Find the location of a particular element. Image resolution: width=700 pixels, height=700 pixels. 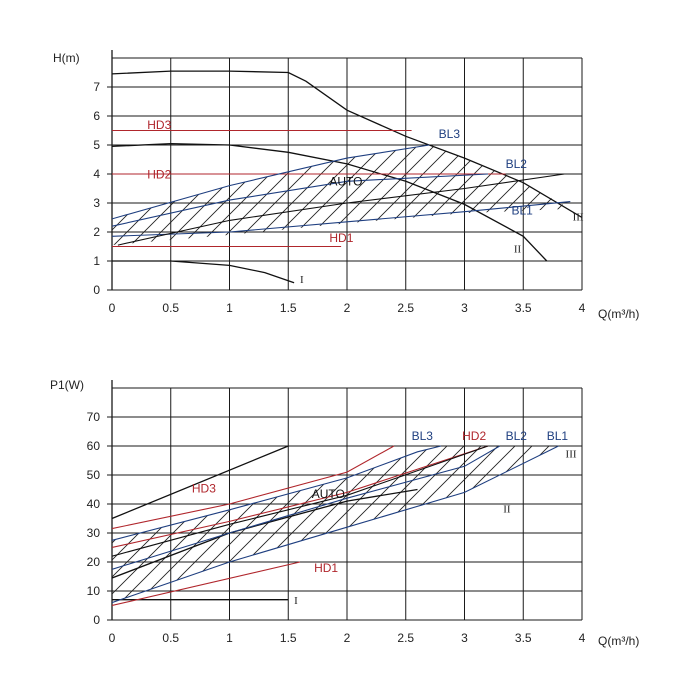

series-hd3-line is located at coordinates (253, 487).